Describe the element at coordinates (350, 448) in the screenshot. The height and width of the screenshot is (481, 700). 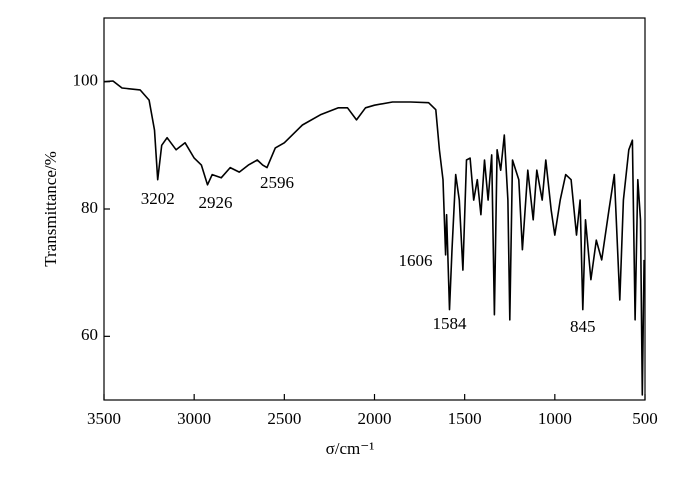
I see `x-axis-label: σ/cm⁻¹` at that location.